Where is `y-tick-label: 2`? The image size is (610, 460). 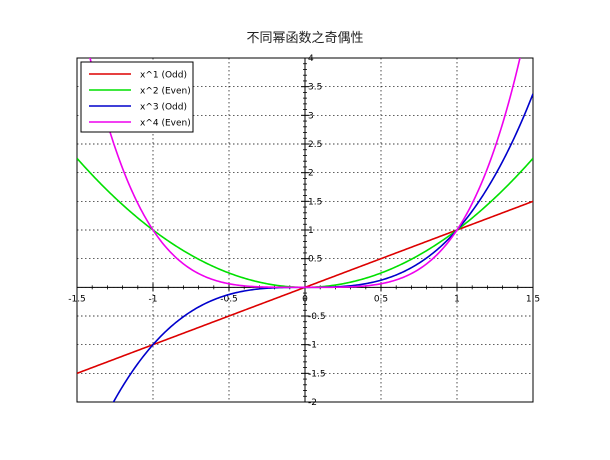
y-tick-label: 2 is located at coordinates (311, 174).